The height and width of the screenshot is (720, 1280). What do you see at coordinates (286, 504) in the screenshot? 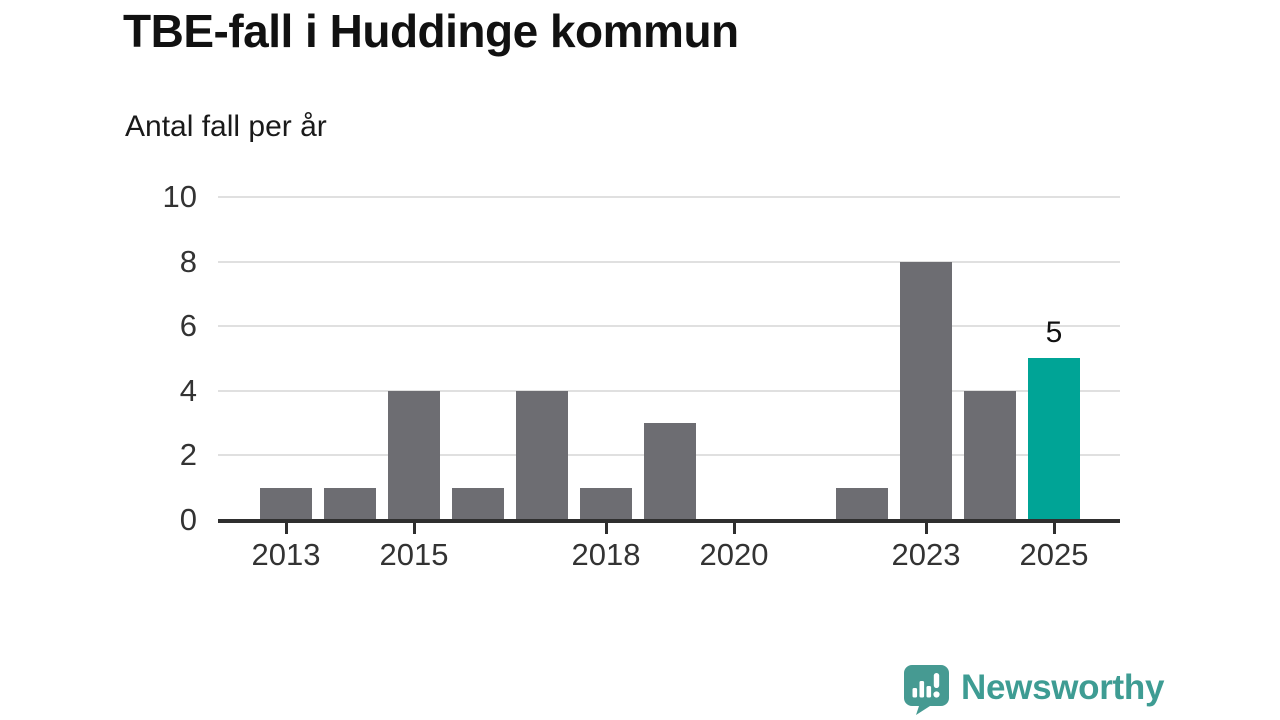
I see `bar-2013` at bounding box center [286, 504].